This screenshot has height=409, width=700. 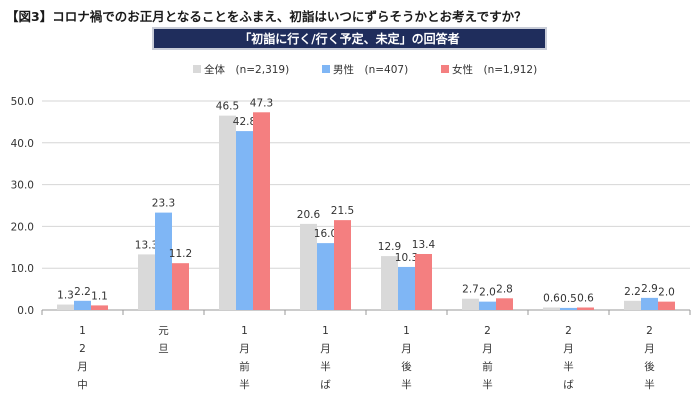 I want to click on data-label: 23.3, so click(x=163, y=204).